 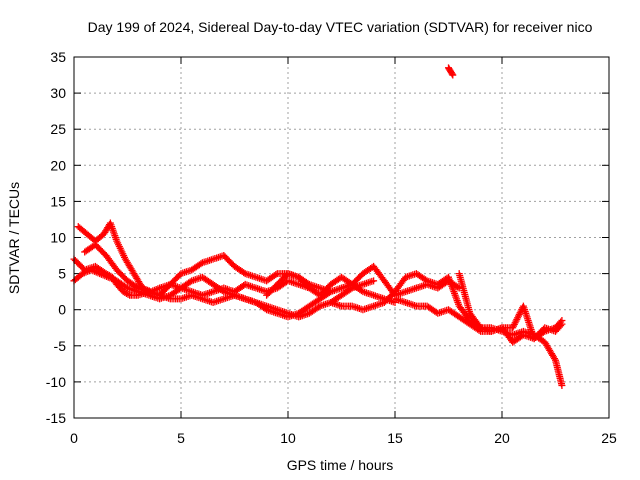 What do you see at coordinates (502, 438) in the screenshot?
I see `x-tick-label: 20` at bounding box center [502, 438].